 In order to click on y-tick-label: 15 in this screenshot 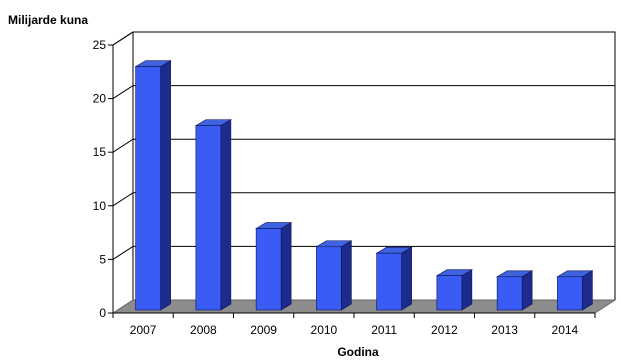, I will do `click(100, 152)`.